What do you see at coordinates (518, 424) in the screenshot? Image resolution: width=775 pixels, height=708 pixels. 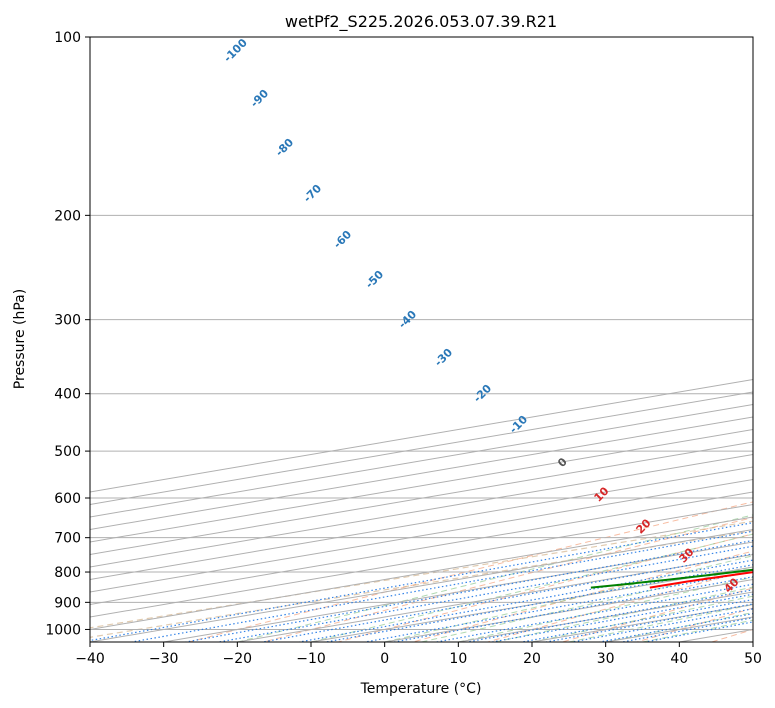 I see `isotherm-label: -10` at bounding box center [518, 424].